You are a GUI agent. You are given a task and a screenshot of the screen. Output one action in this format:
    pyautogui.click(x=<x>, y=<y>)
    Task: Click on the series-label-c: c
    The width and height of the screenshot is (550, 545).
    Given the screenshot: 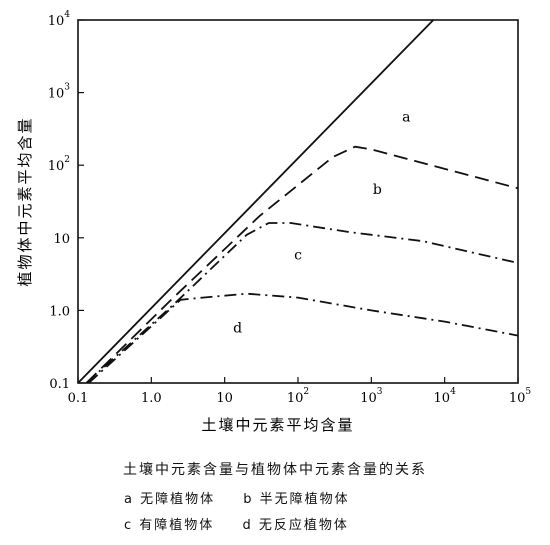 What is the action you would take?
    pyautogui.click(x=298, y=256)
    